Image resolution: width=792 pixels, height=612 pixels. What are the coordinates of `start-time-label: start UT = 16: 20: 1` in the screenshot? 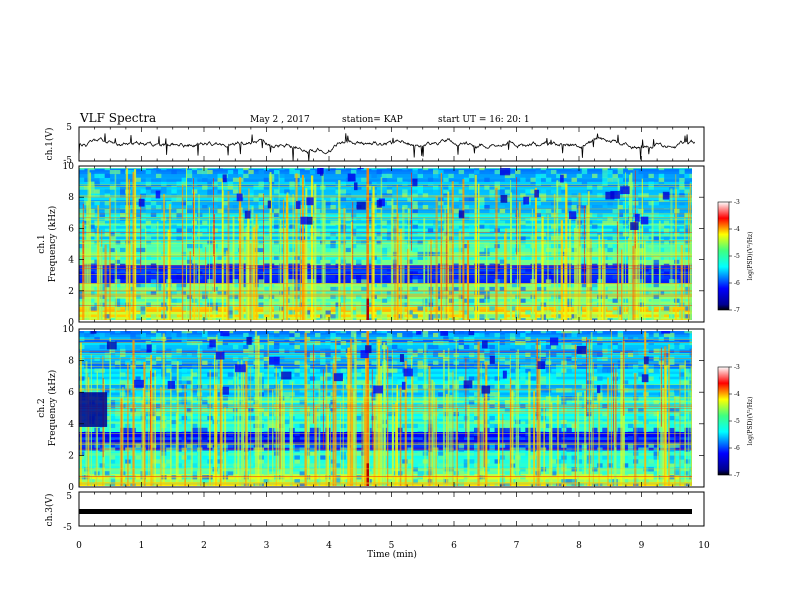 It's located at (484, 120).